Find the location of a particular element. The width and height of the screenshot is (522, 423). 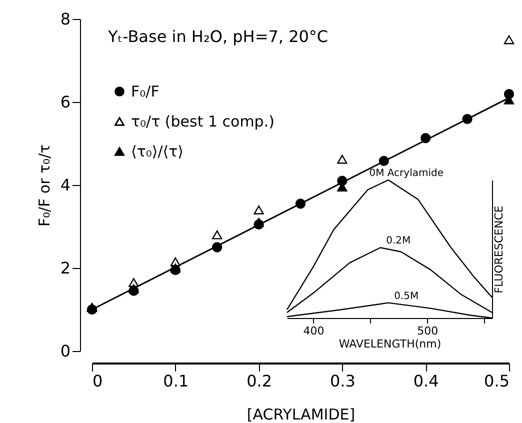

legend-label: τ₀/τ (best 1 comp.) is located at coordinates (202, 121).